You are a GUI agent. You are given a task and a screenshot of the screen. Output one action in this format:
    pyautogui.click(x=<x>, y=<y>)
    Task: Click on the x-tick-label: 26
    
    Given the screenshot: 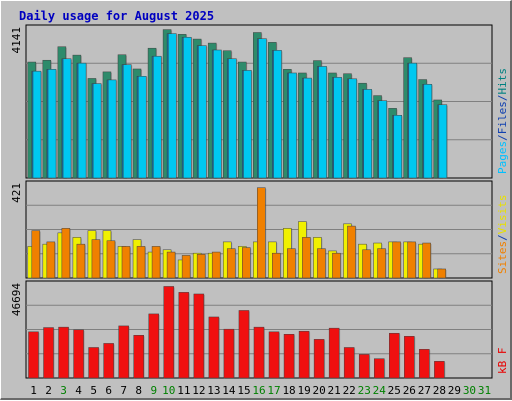 What is the action you would take?
    pyautogui.click(x=409, y=390)
    